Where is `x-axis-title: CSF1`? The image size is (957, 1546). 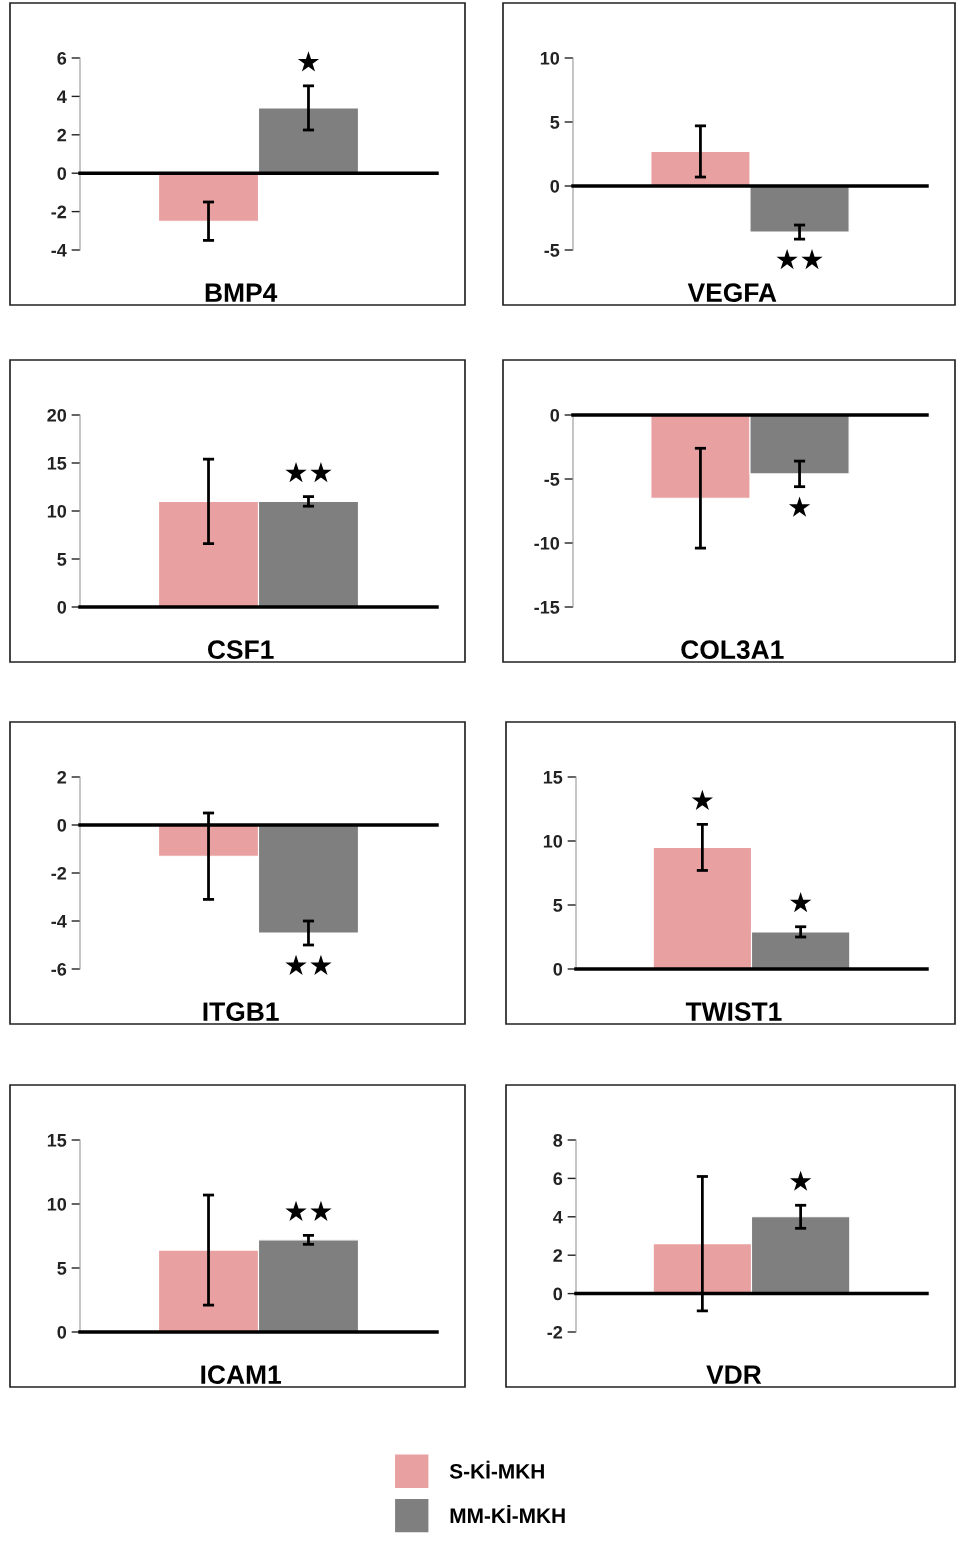 x-axis-title: CSF1 is located at coordinates (241, 650).